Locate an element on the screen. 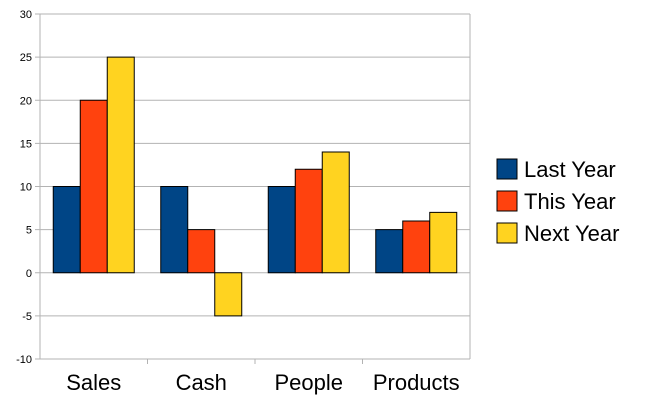 The height and width of the screenshot is (413, 663). legend-label: Last Year is located at coordinates (570, 169).